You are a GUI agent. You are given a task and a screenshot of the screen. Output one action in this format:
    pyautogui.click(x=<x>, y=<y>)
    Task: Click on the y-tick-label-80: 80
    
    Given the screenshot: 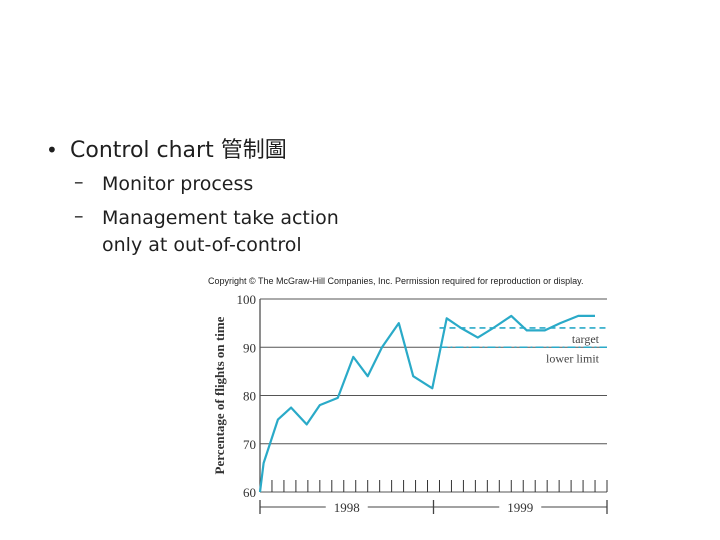 What is the action you would take?
    pyautogui.click(x=249, y=396)
    